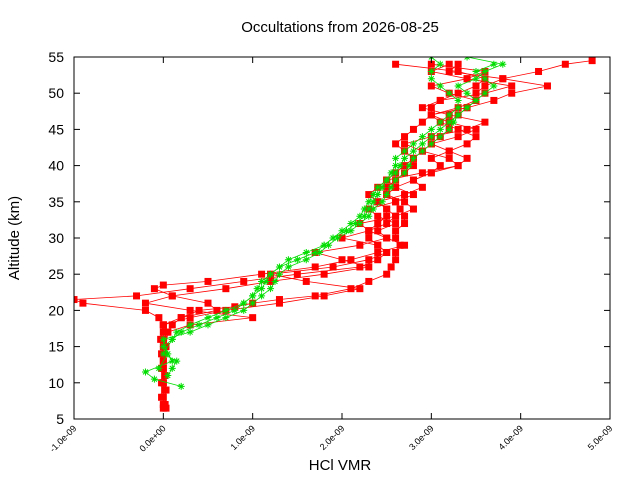 This screenshot has height=480, width=640. What do you see at coordinates (56, 383) in the screenshot?
I see `y-tick-label: 10` at bounding box center [56, 383].